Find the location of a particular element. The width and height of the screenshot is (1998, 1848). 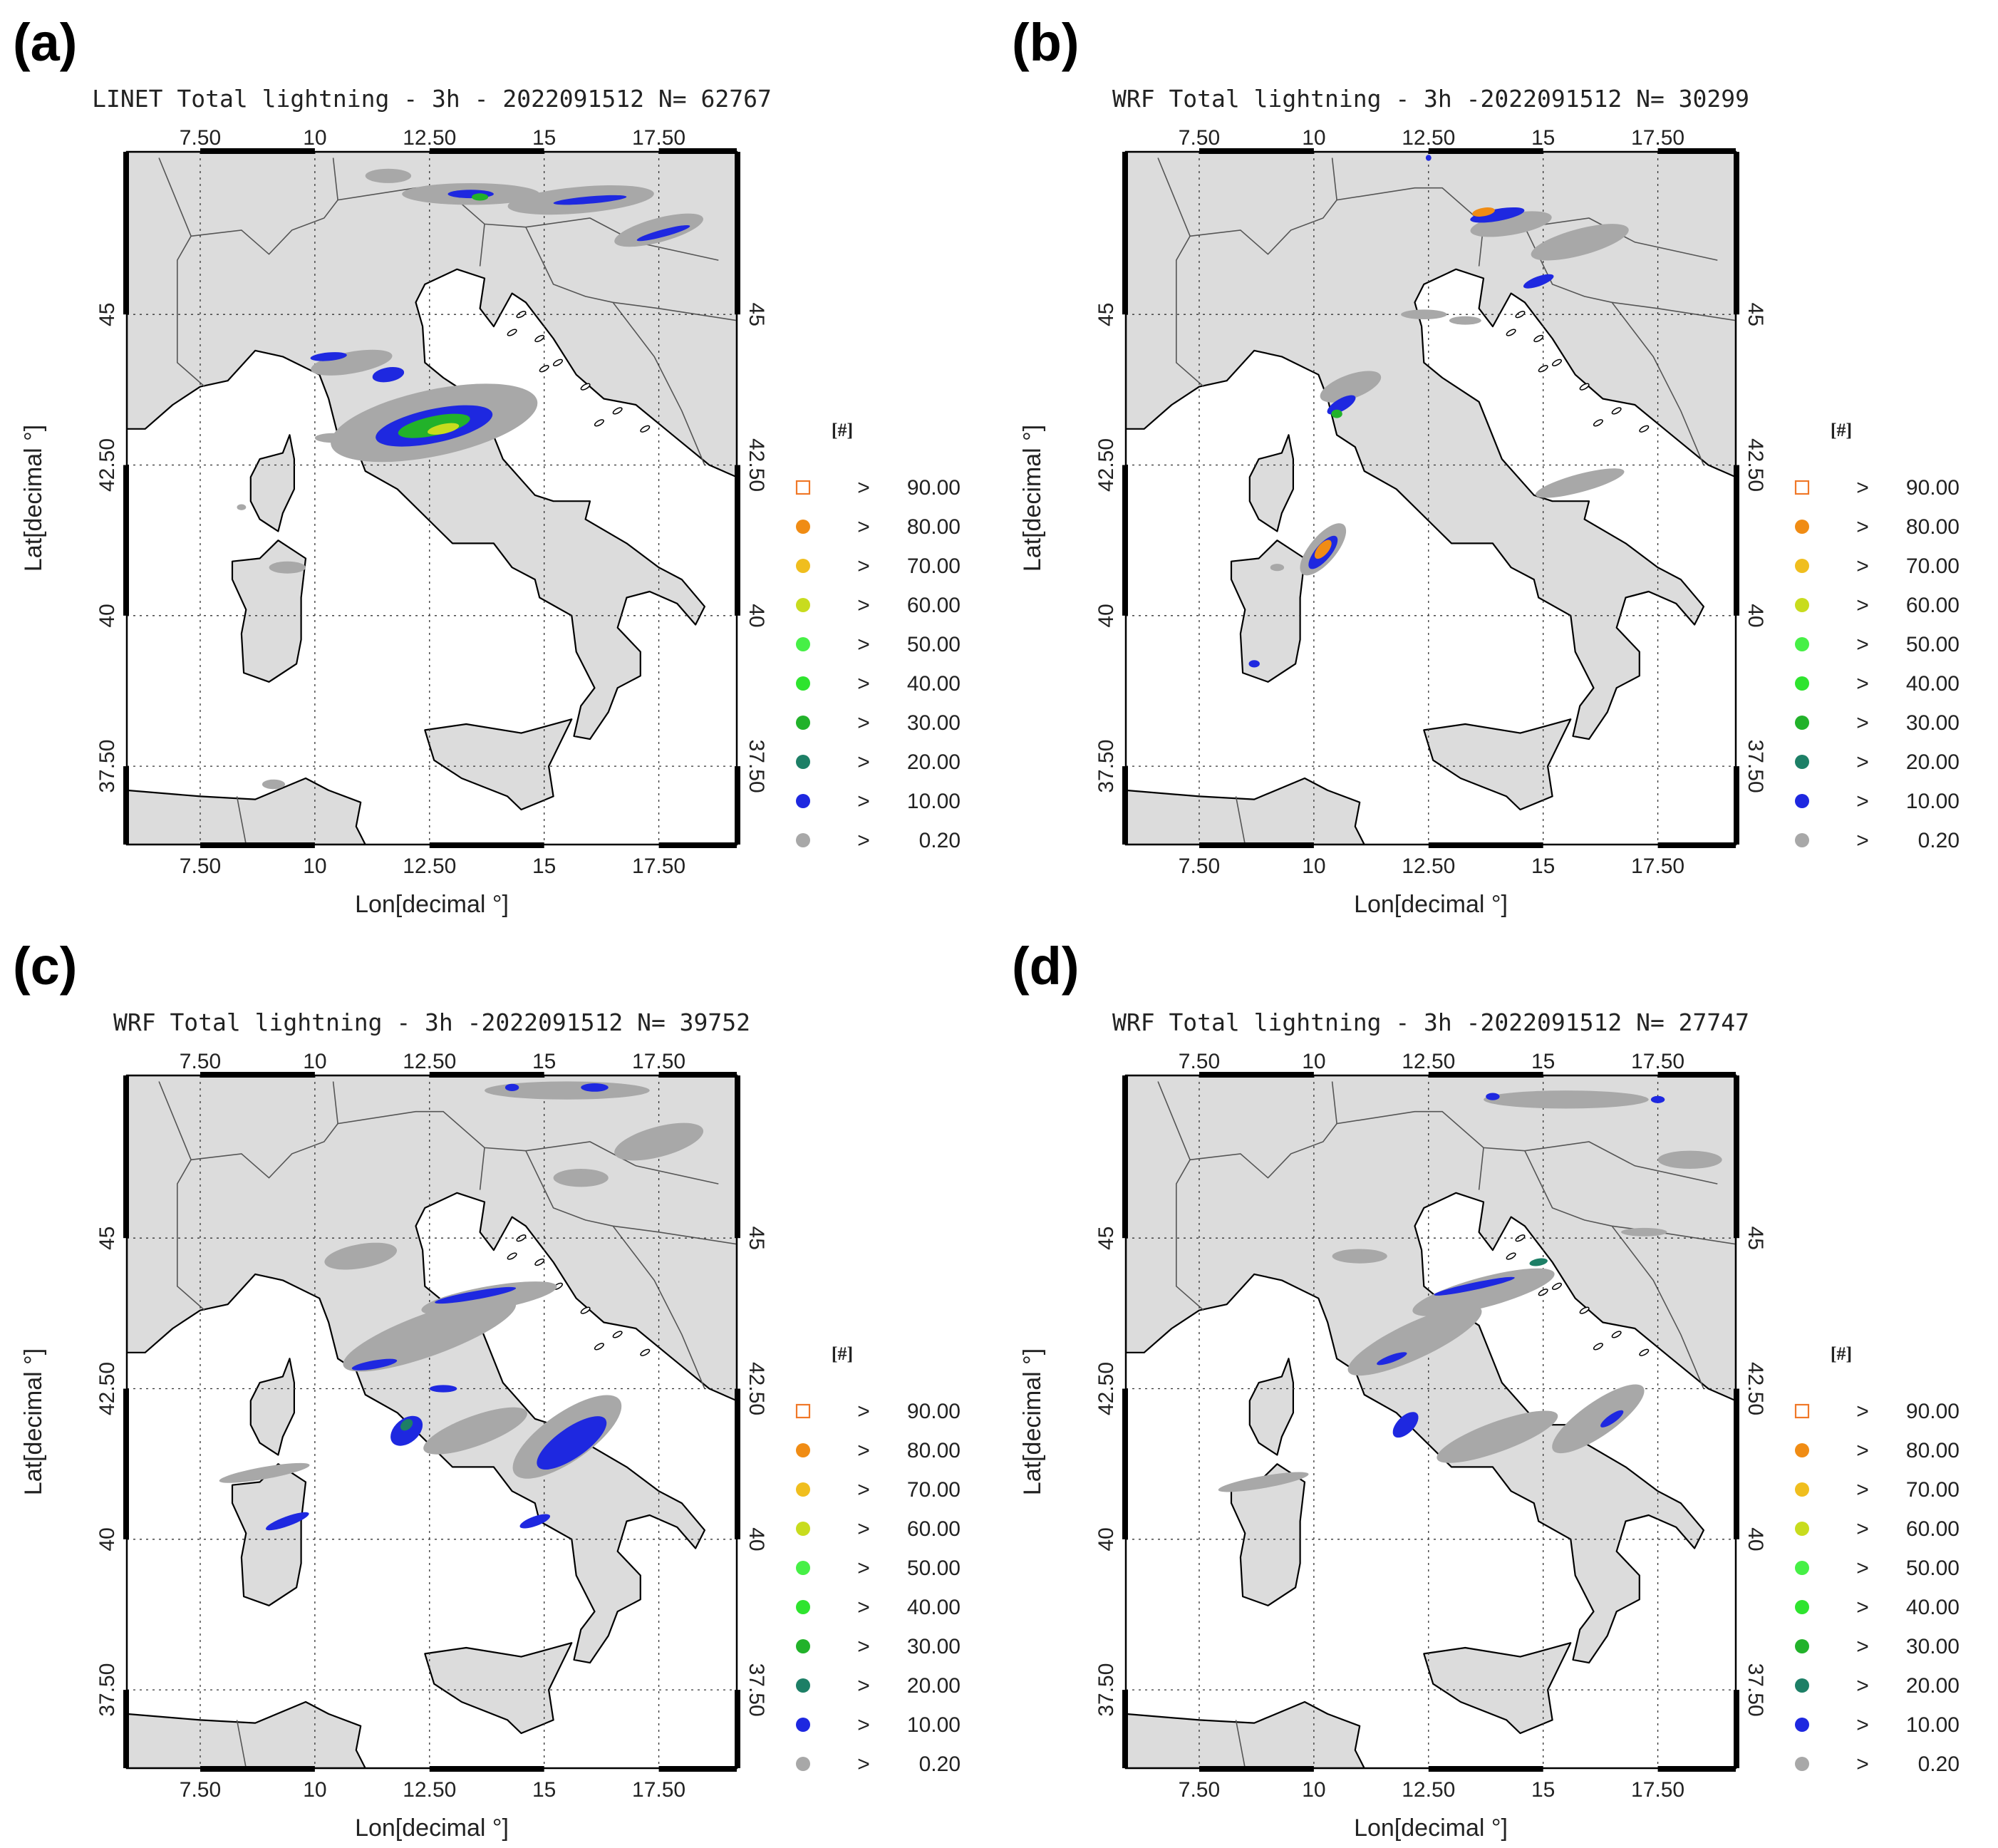

panel-letter: (b) is located at coordinates (1046, 42).